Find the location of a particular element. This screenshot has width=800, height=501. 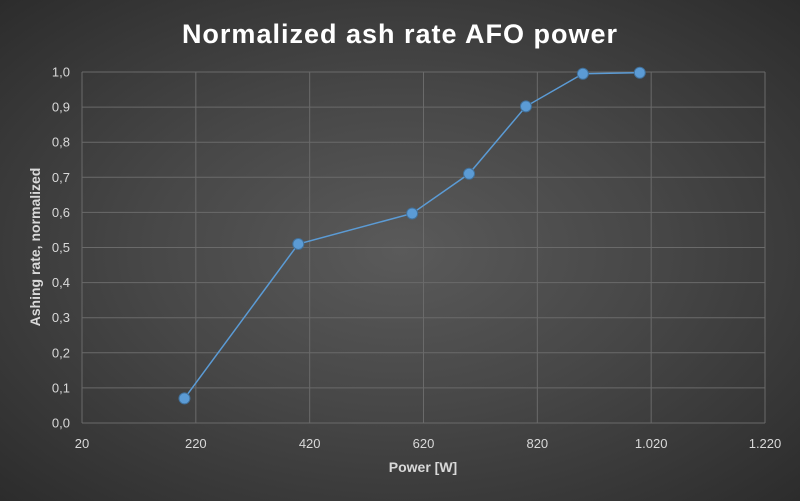

y-tick-label: 0,5 is located at coordinates (61, 247).